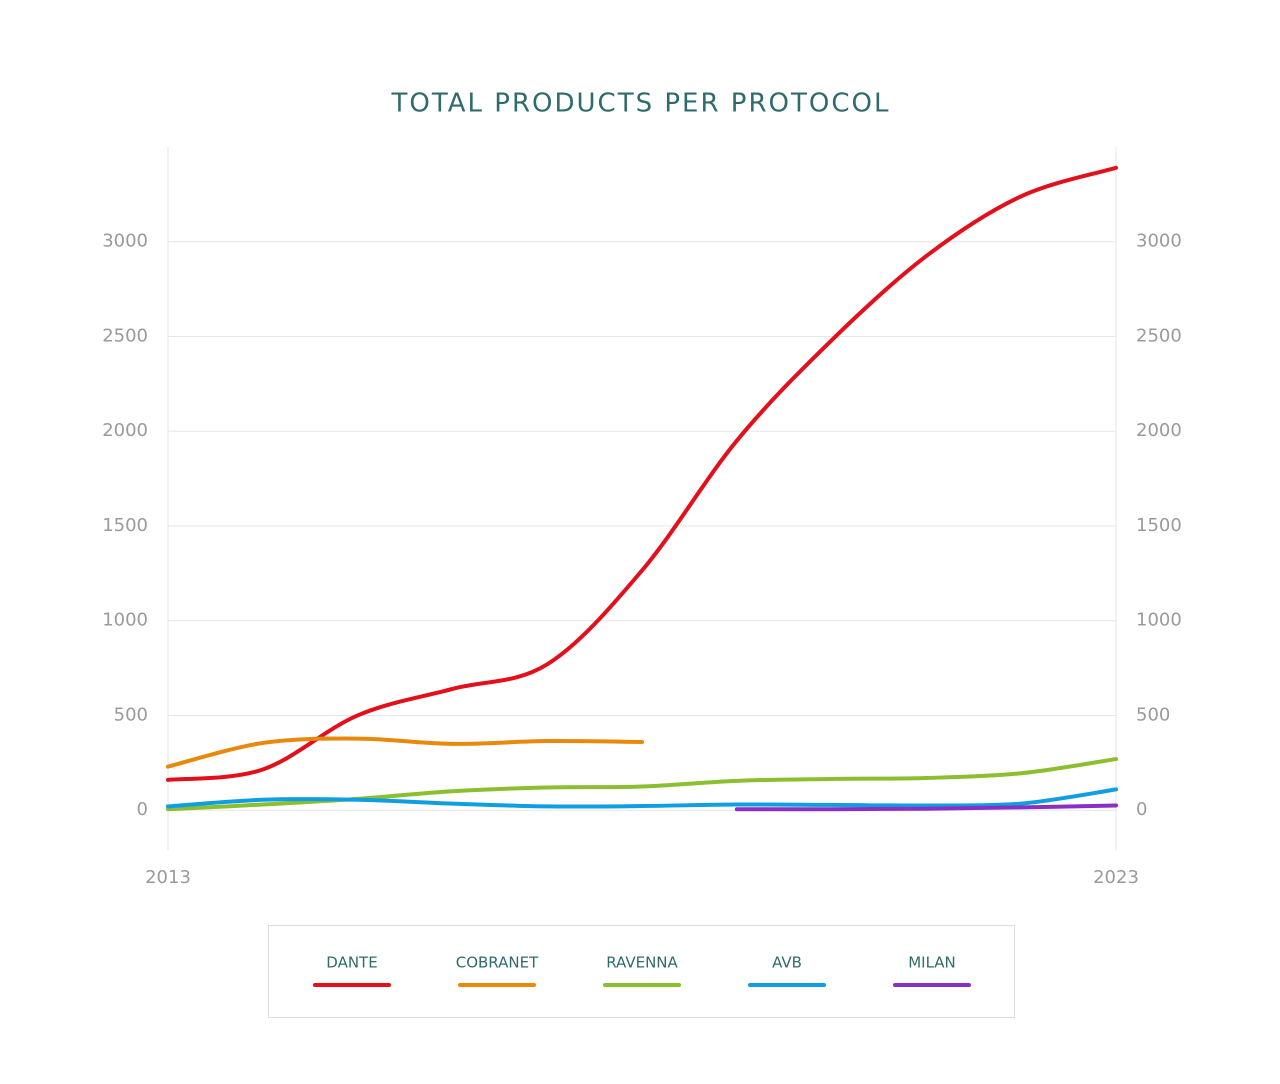 The width and height of the screenshot is (1280, 1084). I want to click on y2-tick-label: 2500, so click(1159, 335).